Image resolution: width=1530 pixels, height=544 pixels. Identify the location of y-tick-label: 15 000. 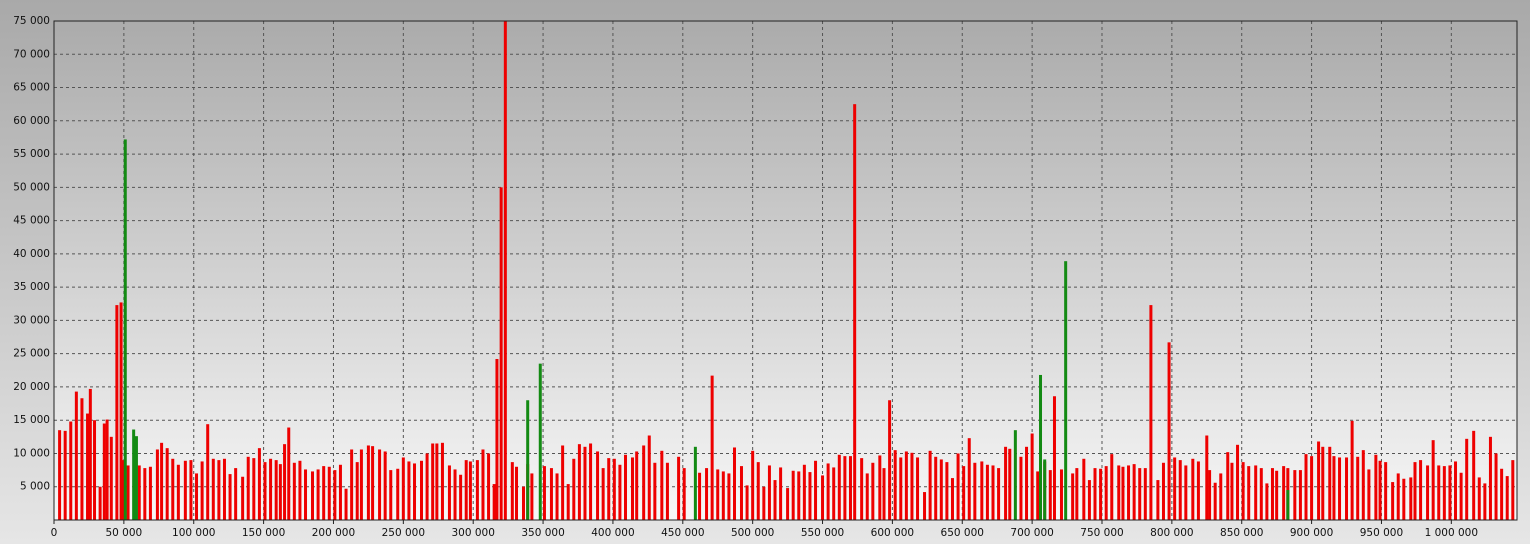
(31, 420).